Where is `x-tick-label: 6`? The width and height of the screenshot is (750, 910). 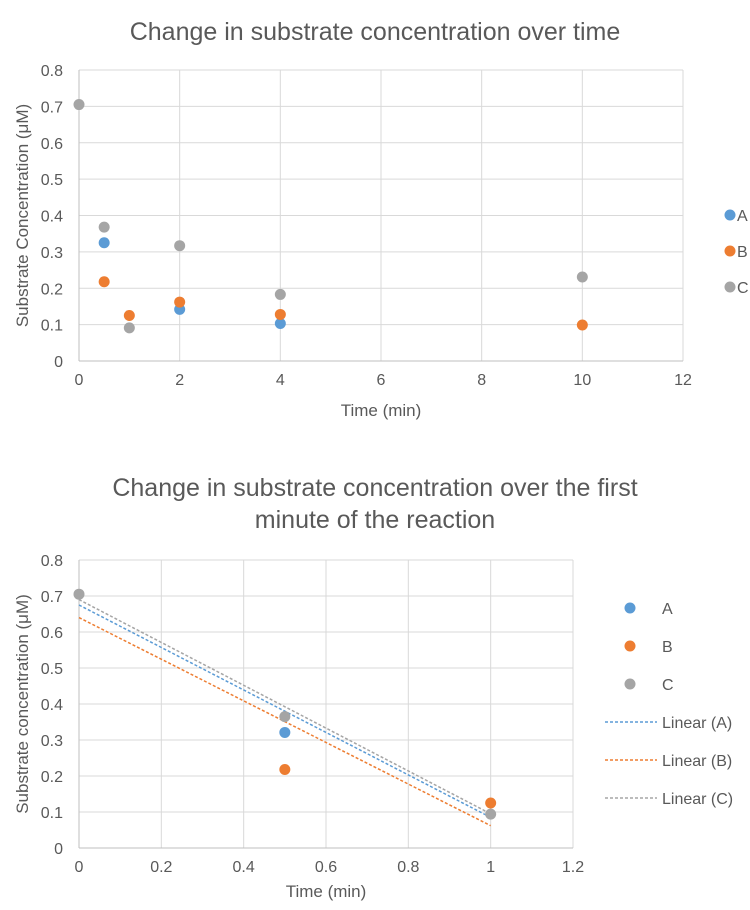
x-tick-label: 6 is located at coordinates (381, 380).